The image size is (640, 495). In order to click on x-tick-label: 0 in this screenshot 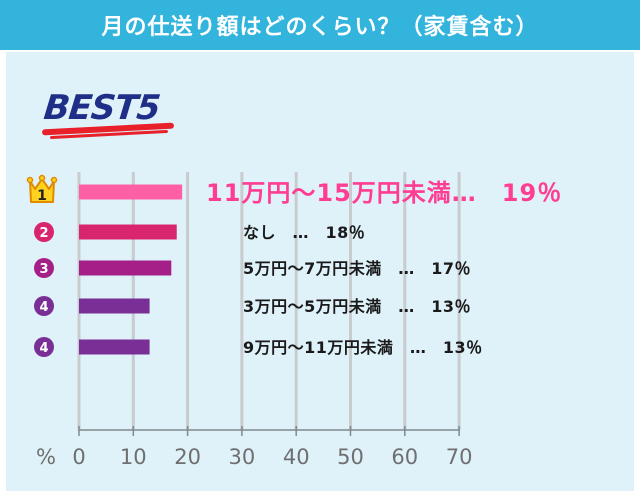, I will do `click(78, 457)`.